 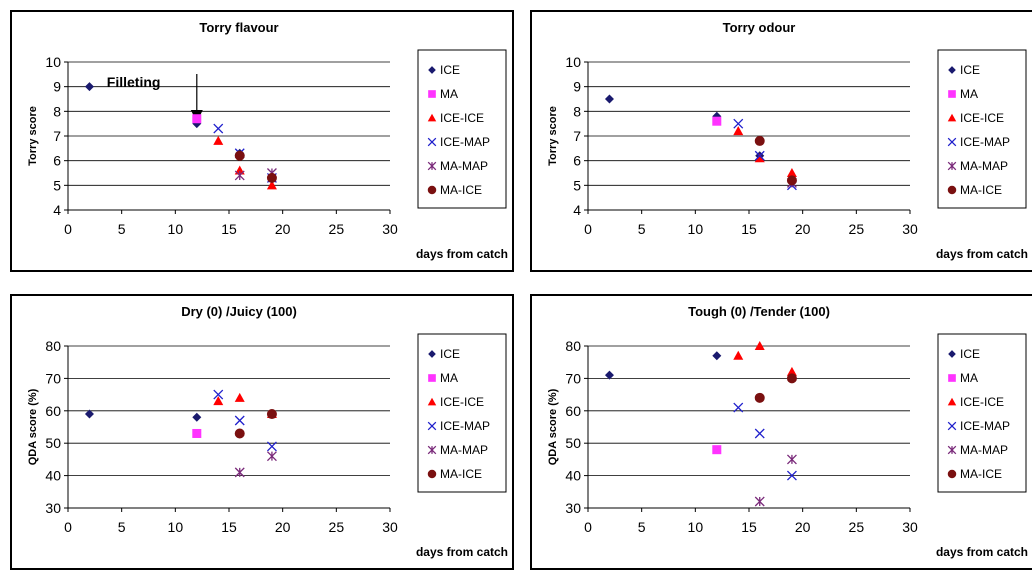 What do you see at coordinates (57, 185) in the screenshot?
I see `y-tick-label: 5` at bounding box center [57, 185].